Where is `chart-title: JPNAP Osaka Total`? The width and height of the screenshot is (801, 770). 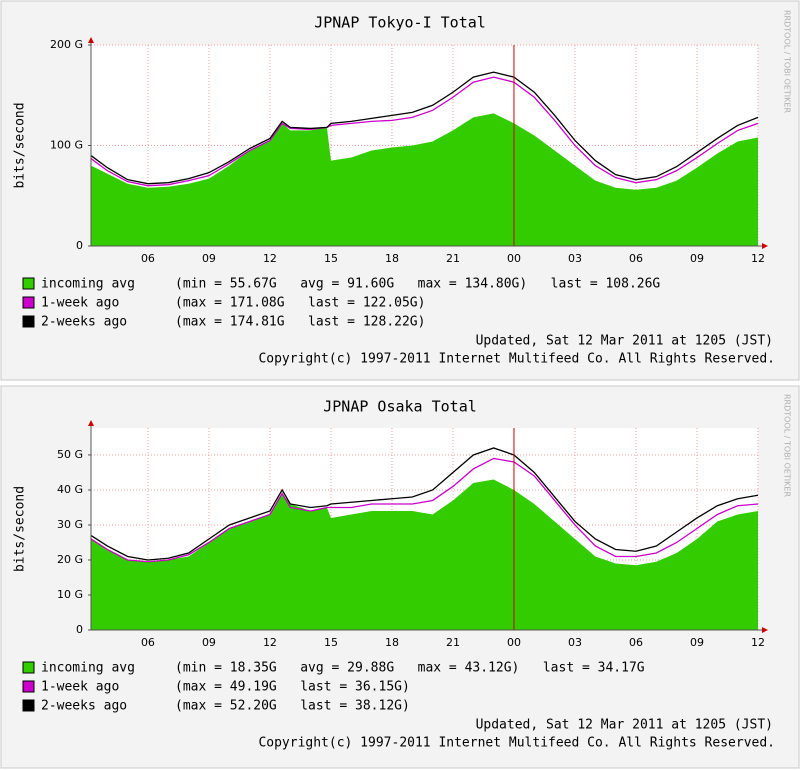
chart-title: JPNAP Osaka Total is located at coordinates (400, 407).